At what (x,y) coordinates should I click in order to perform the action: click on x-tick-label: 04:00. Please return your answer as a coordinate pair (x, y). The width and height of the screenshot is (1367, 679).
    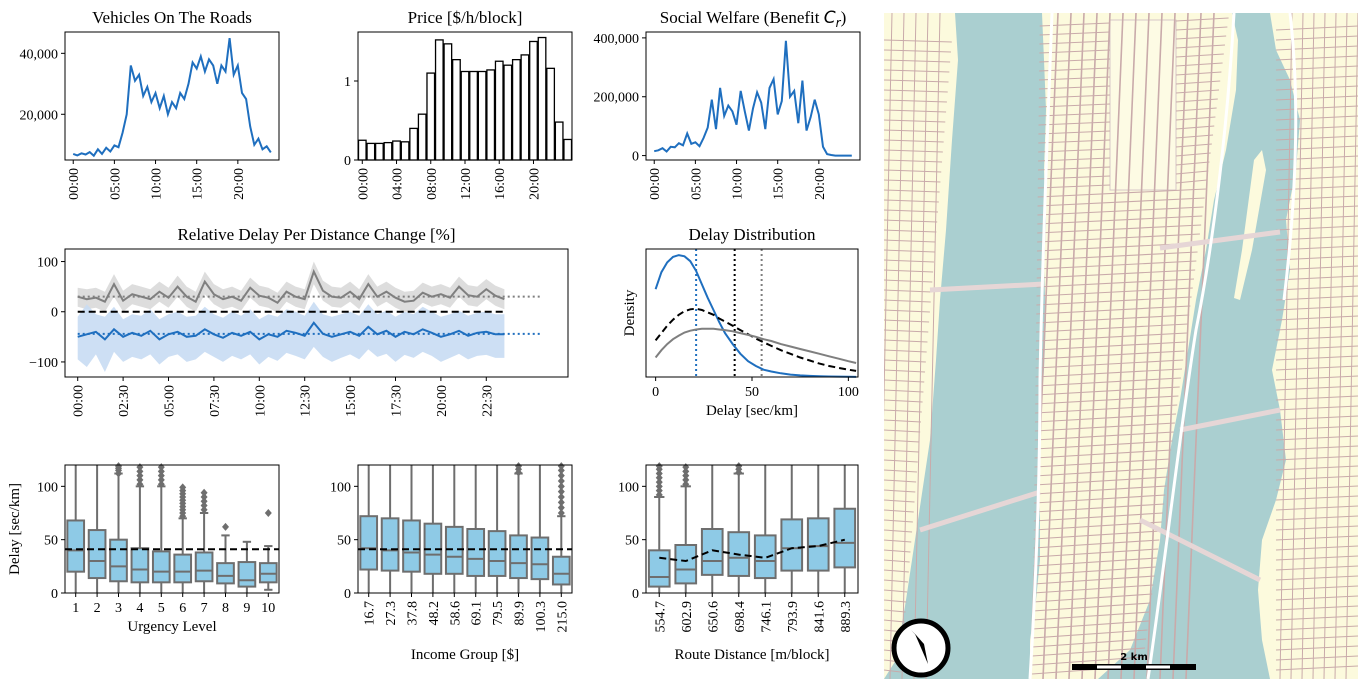
    Looking at the image, I should click on (398, 184).